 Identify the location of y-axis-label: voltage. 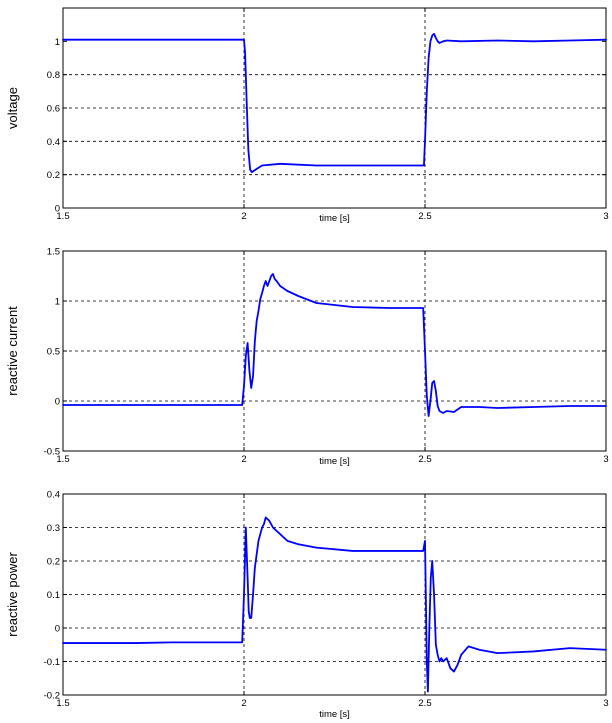
(12, 108).